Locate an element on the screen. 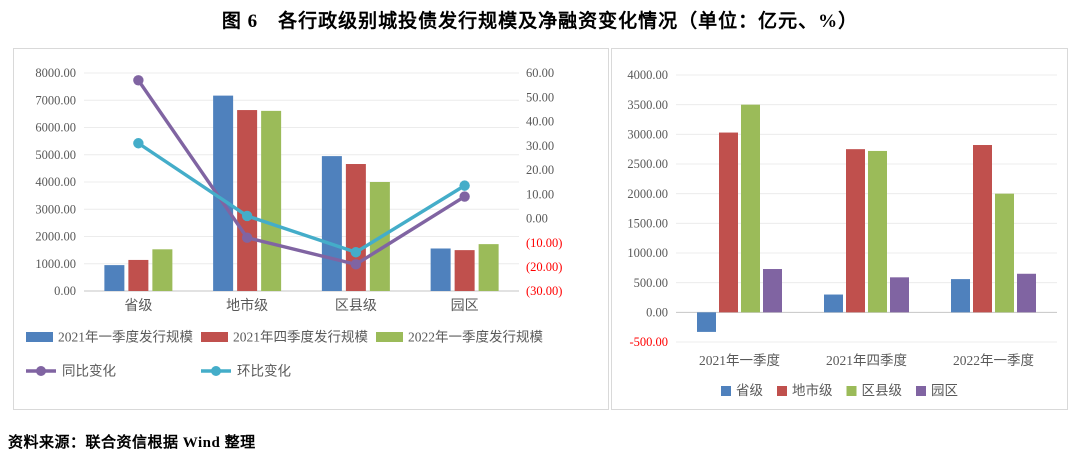 The image size is (1080, 459). y-axis-tick-label: 500.00 is located at coordinates (651, 283).